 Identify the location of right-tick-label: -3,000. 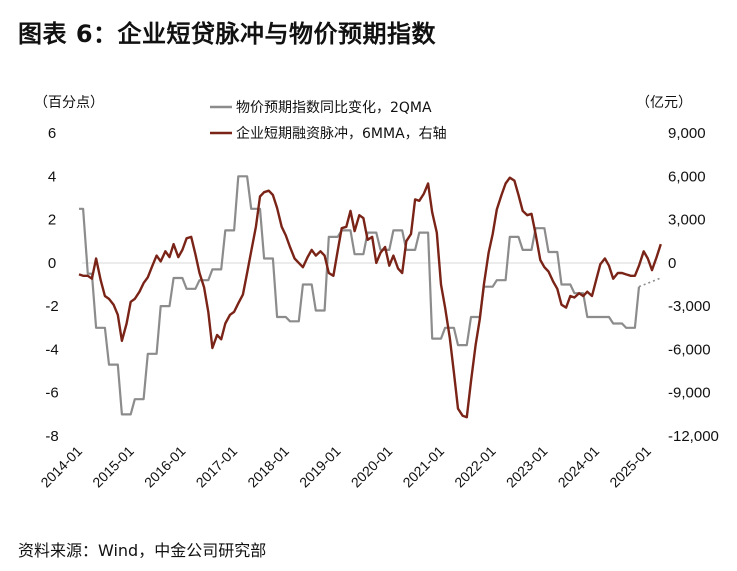
(689, 306).